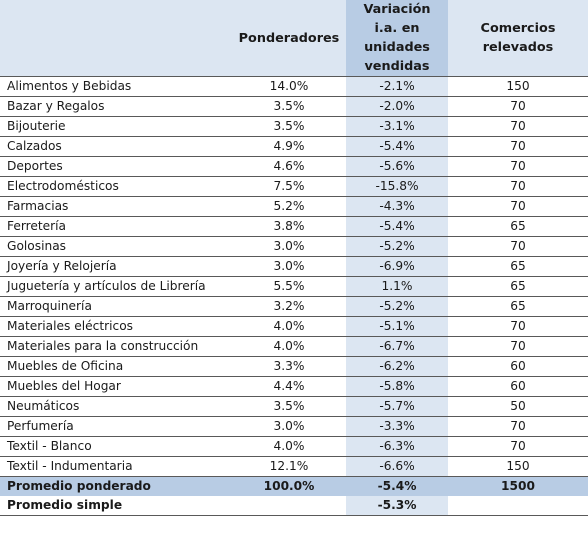 The height and width of the screenshot is (539, 588). What do you see at coordinates (289, 366) in the screenshot?
I see `row-weight: 3.3%` at bounding box center [289, 366].